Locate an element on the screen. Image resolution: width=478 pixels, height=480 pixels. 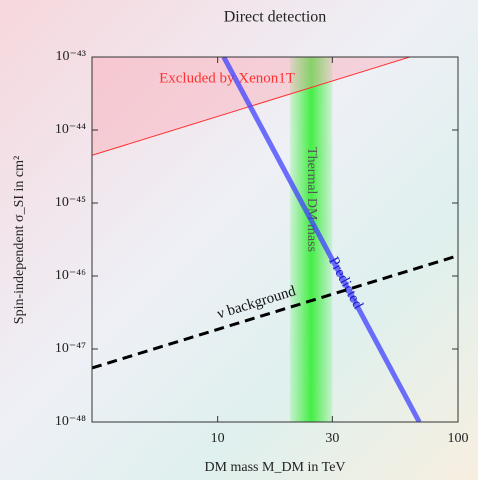
y-tick-label: 10⁻⁴⁶ is located at coordinates (70, 275).